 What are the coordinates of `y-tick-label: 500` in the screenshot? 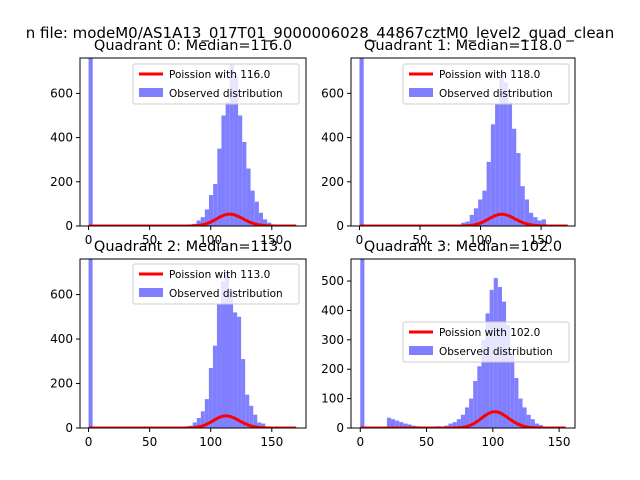 It's located at (332, 281).